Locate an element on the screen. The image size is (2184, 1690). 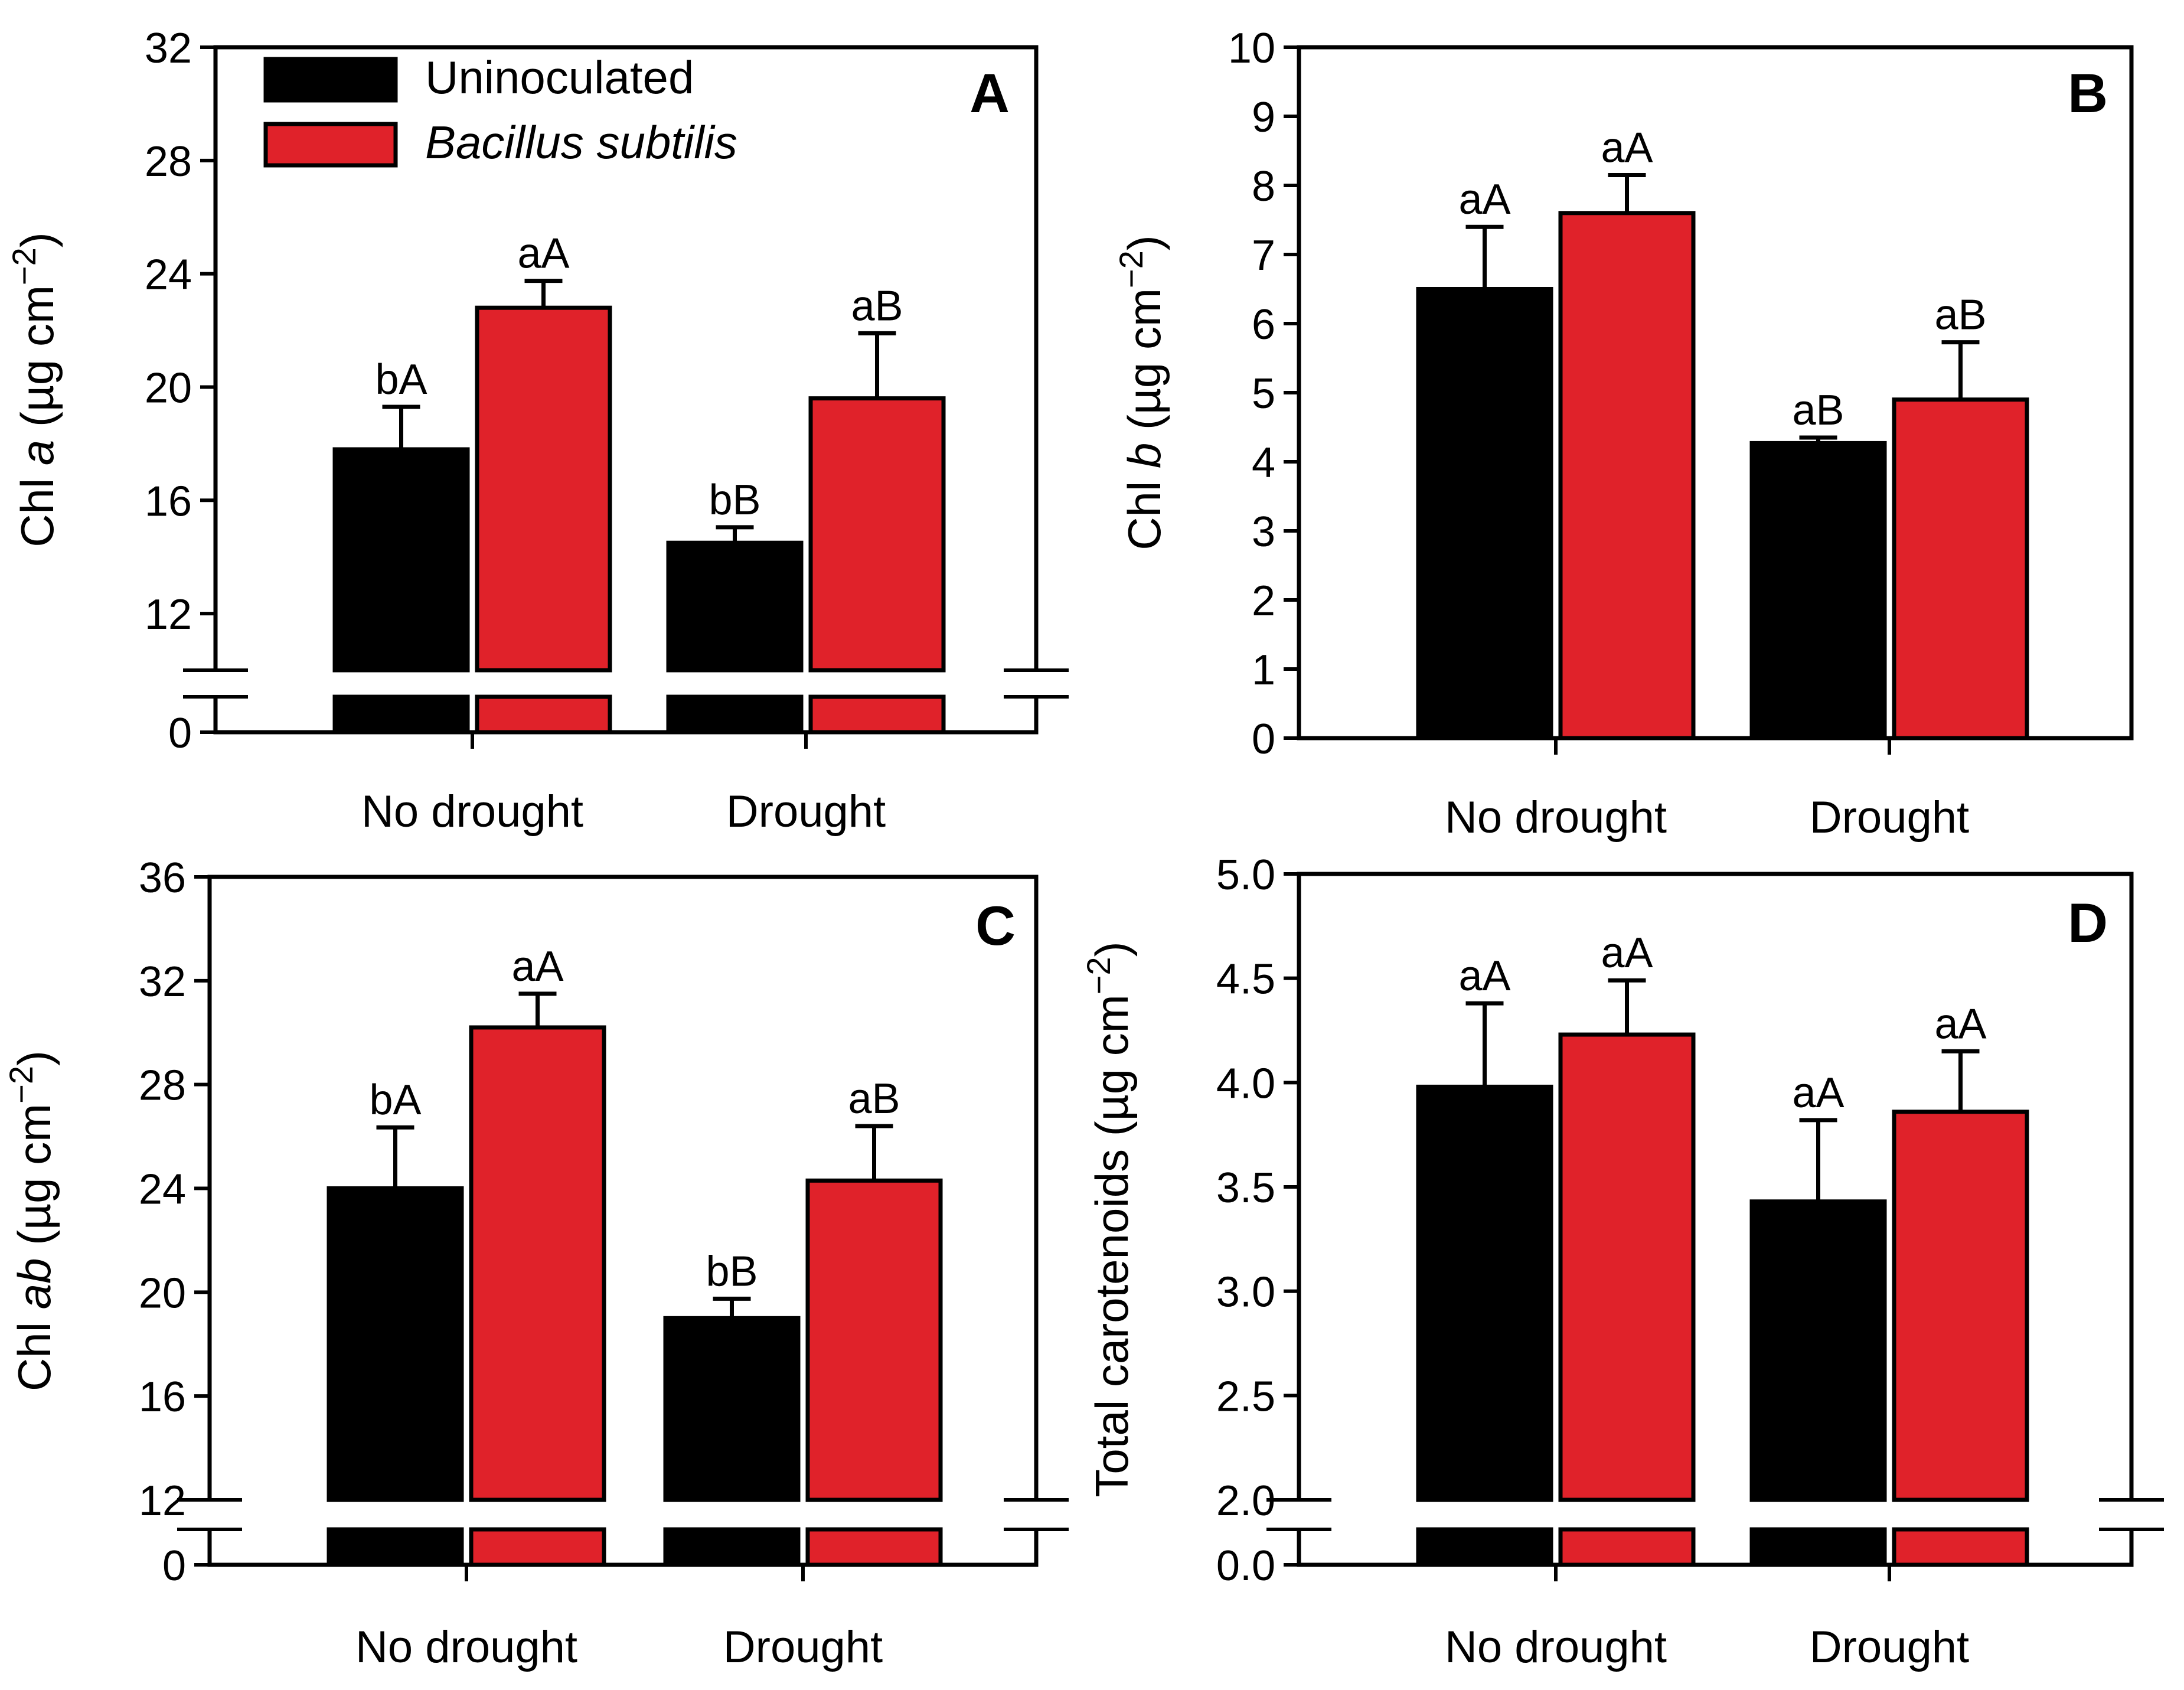
y-tick-label: 5 is located at coordinates (1263, 393).